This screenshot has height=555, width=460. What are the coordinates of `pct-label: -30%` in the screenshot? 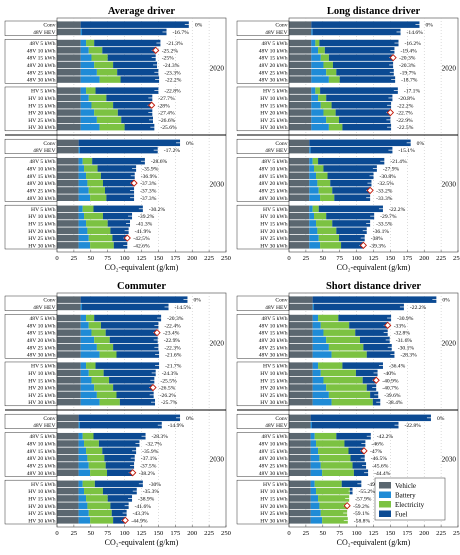 It's located at (155, 485).